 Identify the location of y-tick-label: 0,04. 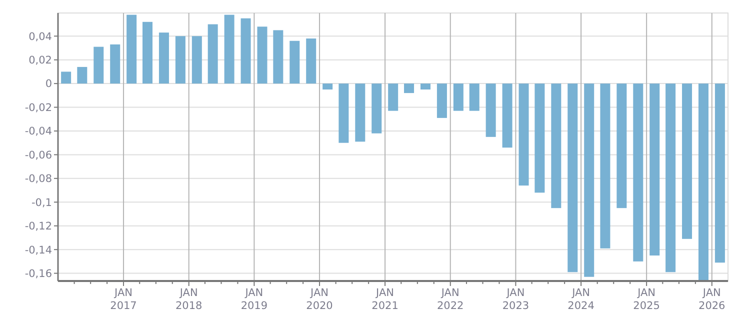
(40, 36).